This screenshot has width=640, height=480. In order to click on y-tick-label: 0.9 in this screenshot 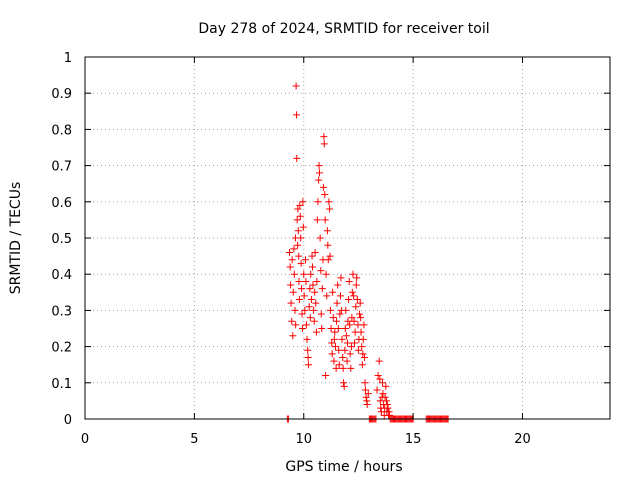, I will do `click(61, 94)`.